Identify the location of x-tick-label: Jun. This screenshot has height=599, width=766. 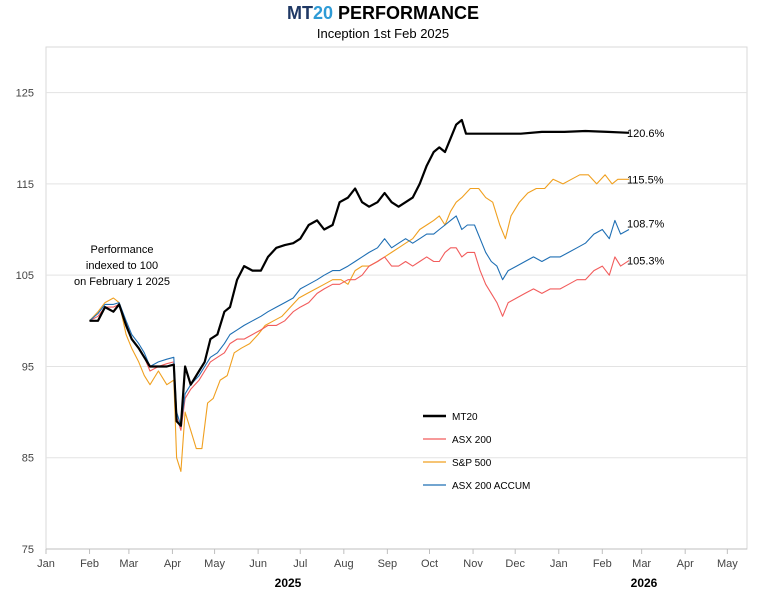
(258, 564).